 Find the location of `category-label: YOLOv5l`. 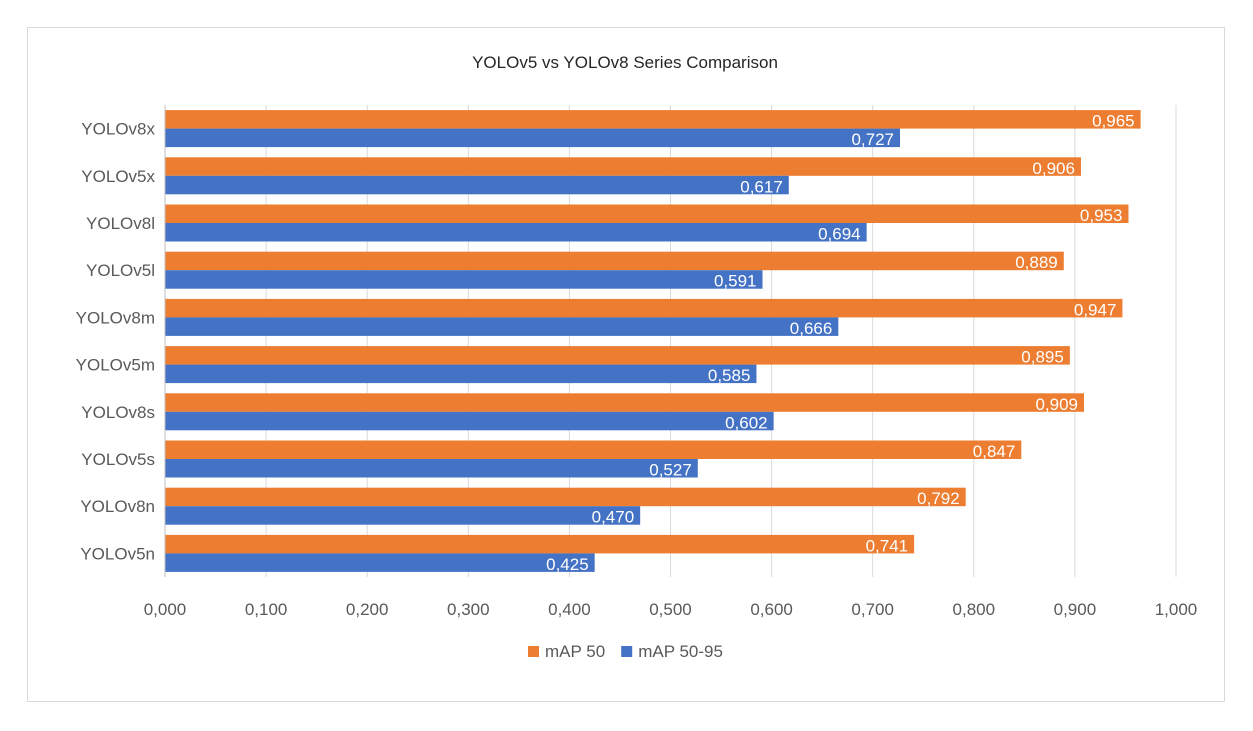

category-label: YOLOv5l is located at coordinates (120, 270).